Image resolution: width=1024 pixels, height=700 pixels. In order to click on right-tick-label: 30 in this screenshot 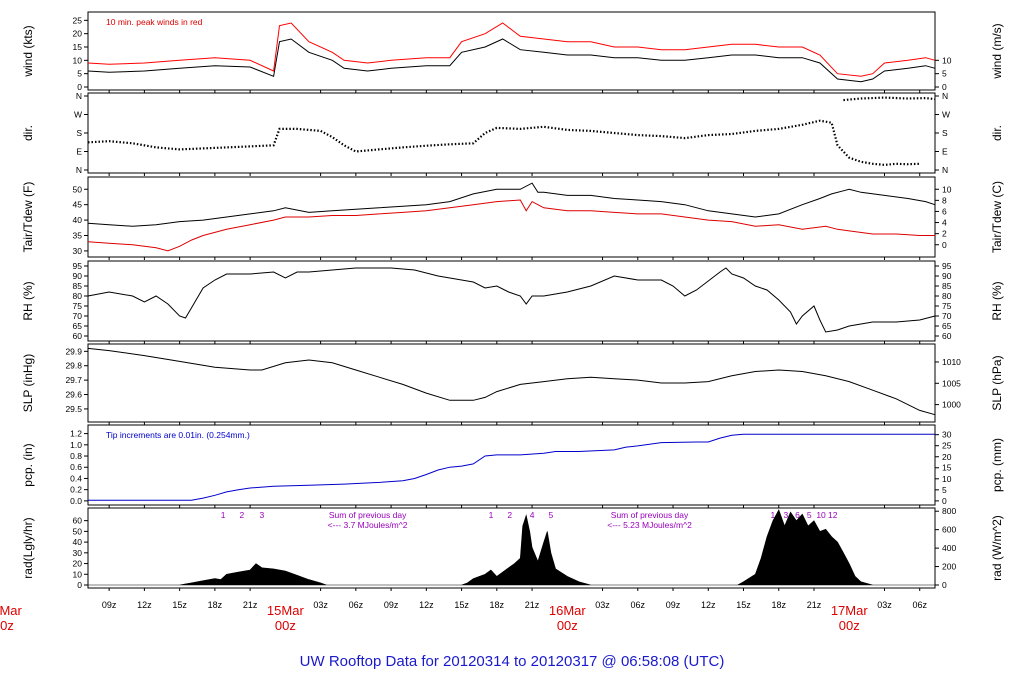, I will do `click(947, 435)`.